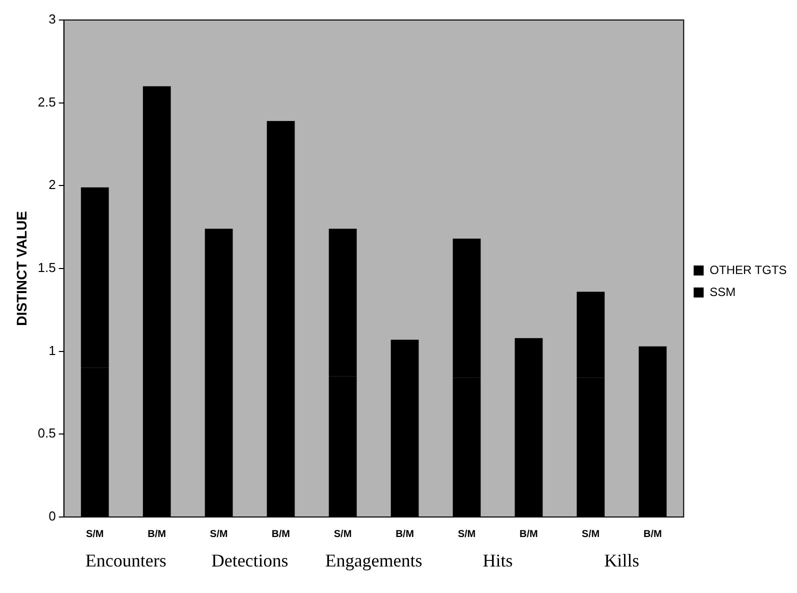  I want to click on text: Hits, so click(497, 560).